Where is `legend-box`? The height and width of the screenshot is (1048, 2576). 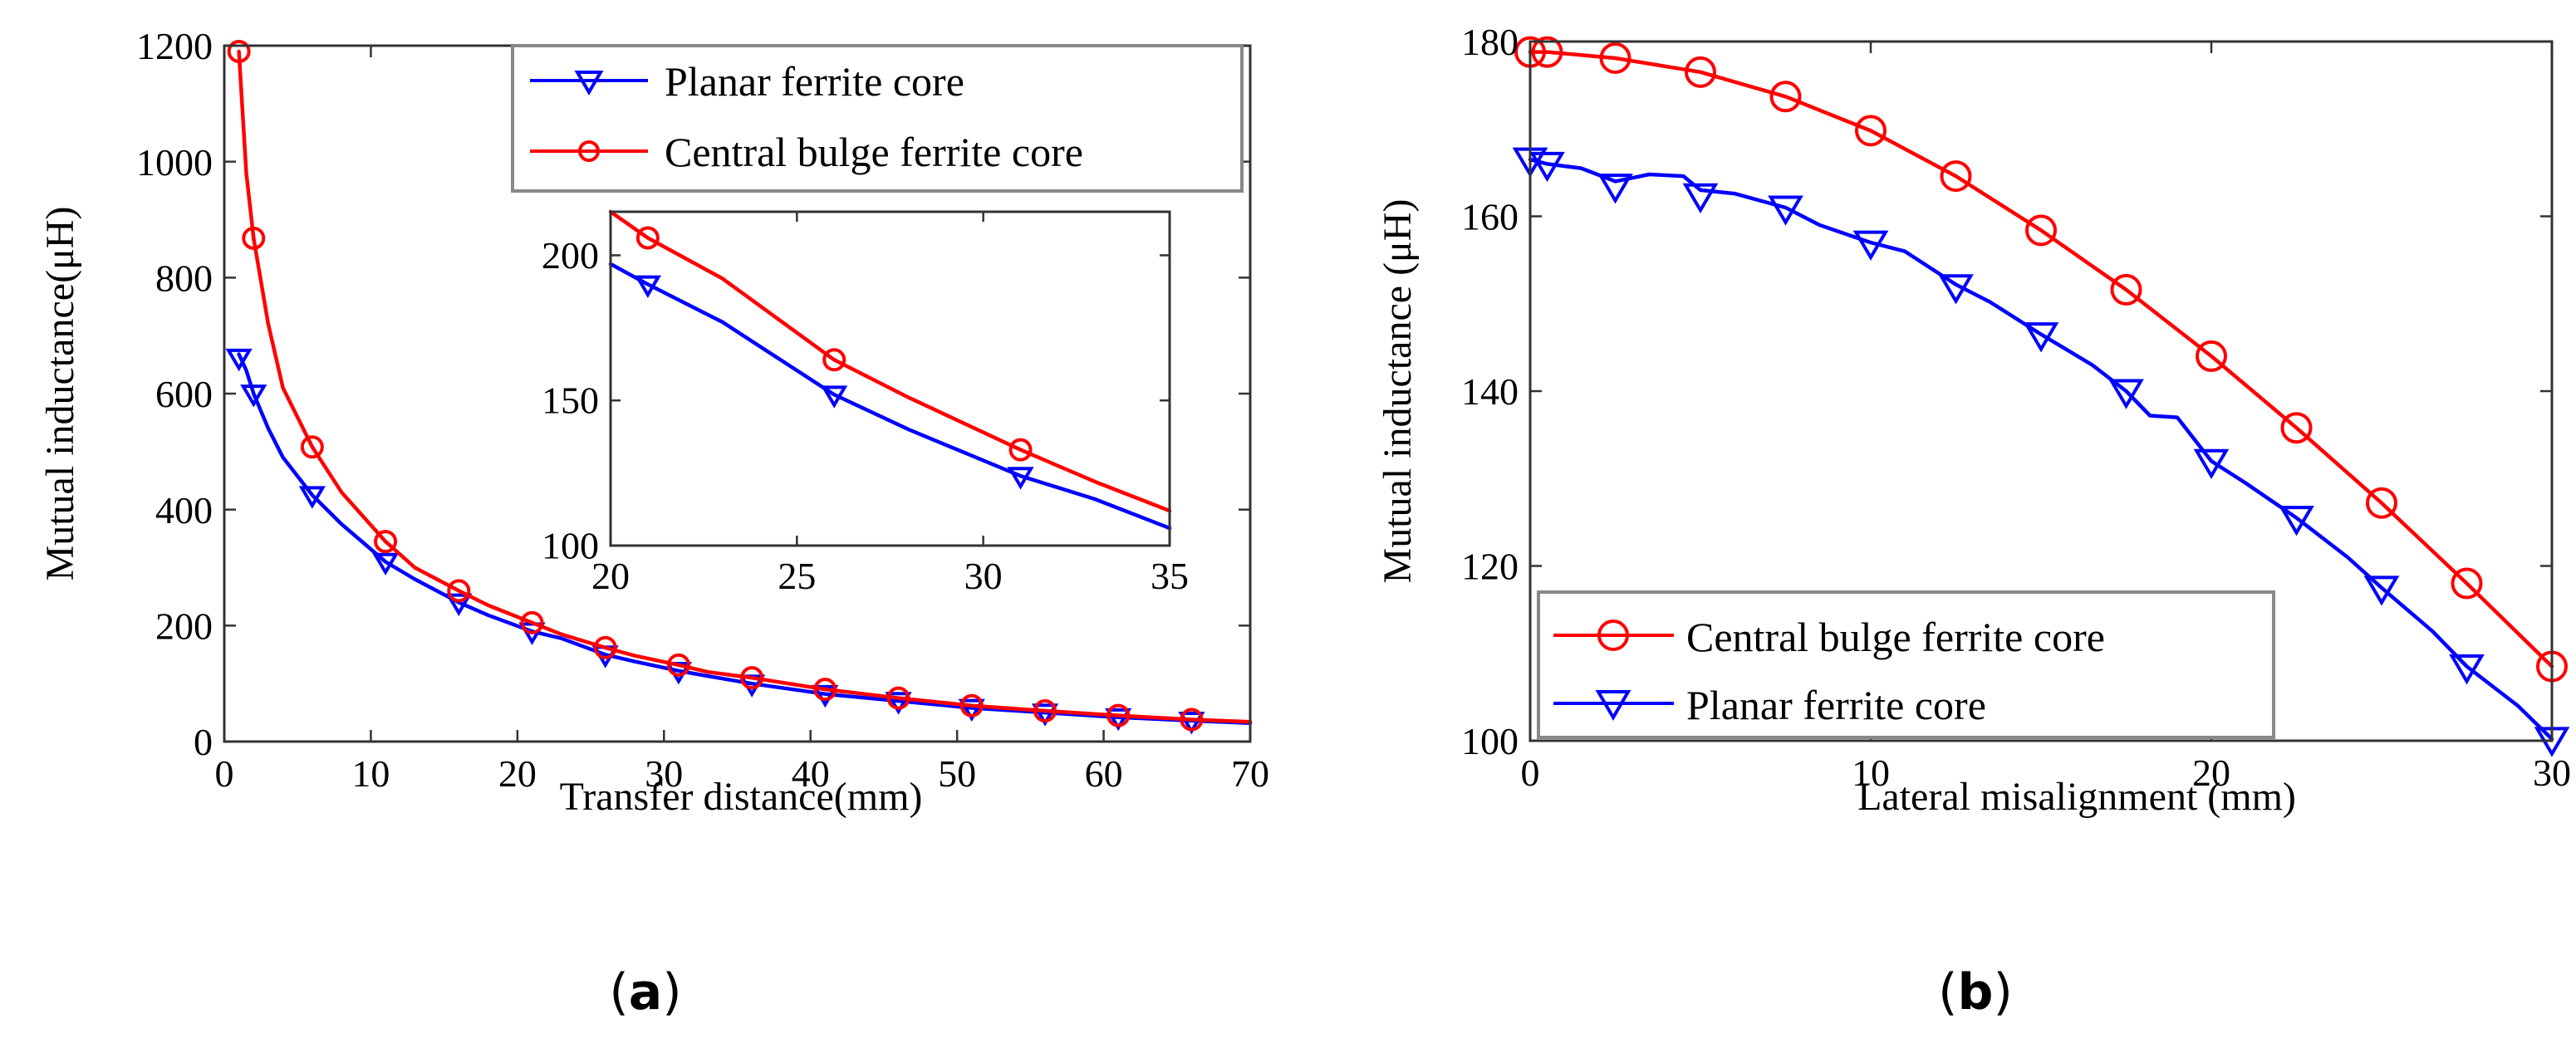
legend-box is located at coordinates (877, 119).